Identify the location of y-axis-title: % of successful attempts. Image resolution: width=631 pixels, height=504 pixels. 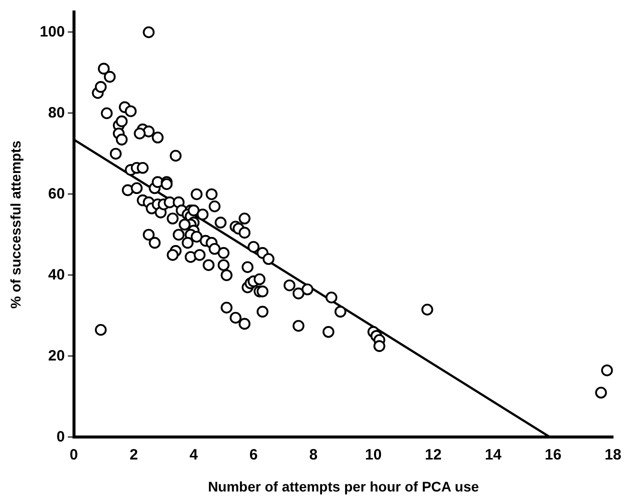
(15, 224).